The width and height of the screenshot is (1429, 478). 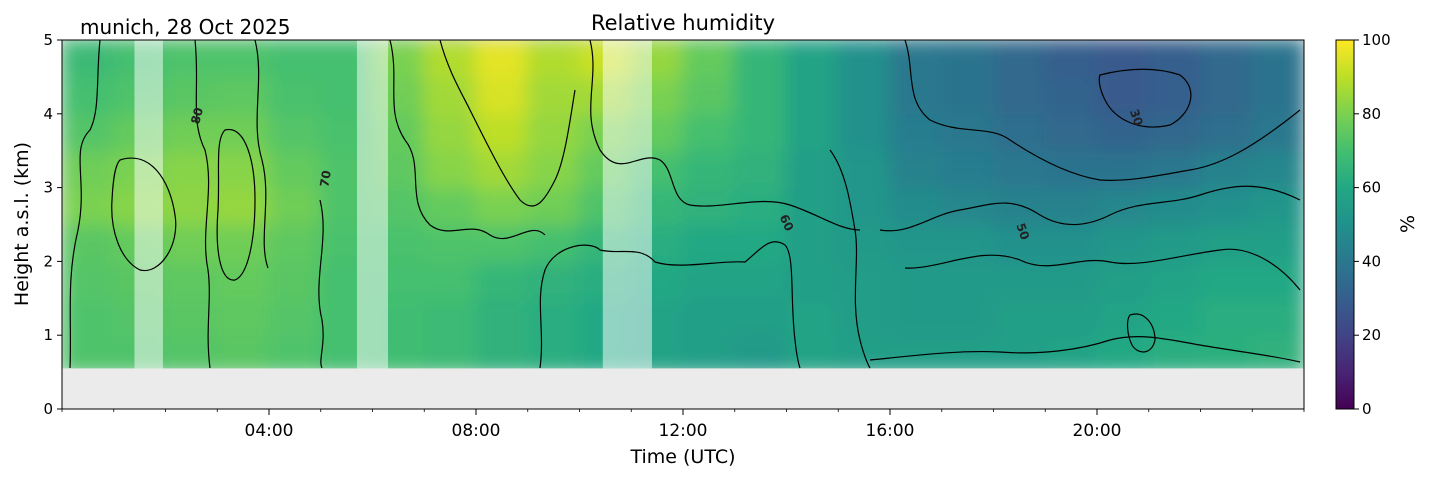 I want to click on chart-title: Relative humidity, so click(x=683, y=23).